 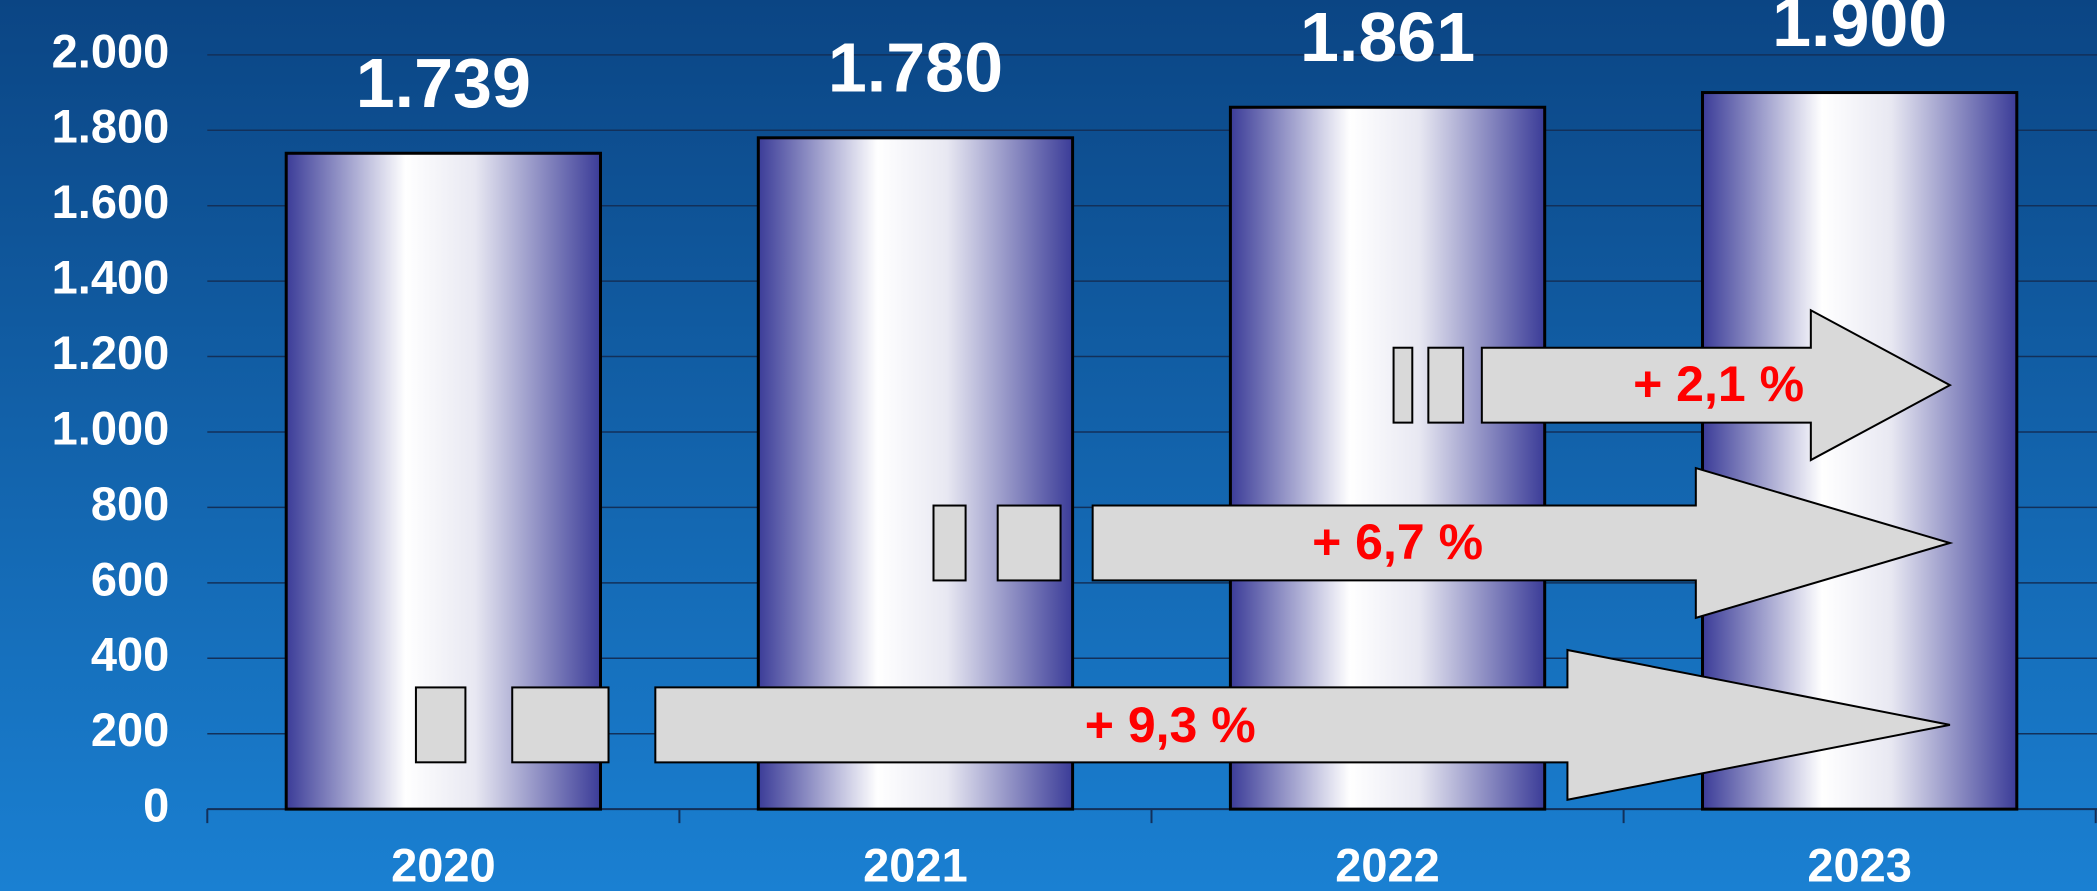 I want to click on y-tick-label: 400, so click(x=130, y=654).